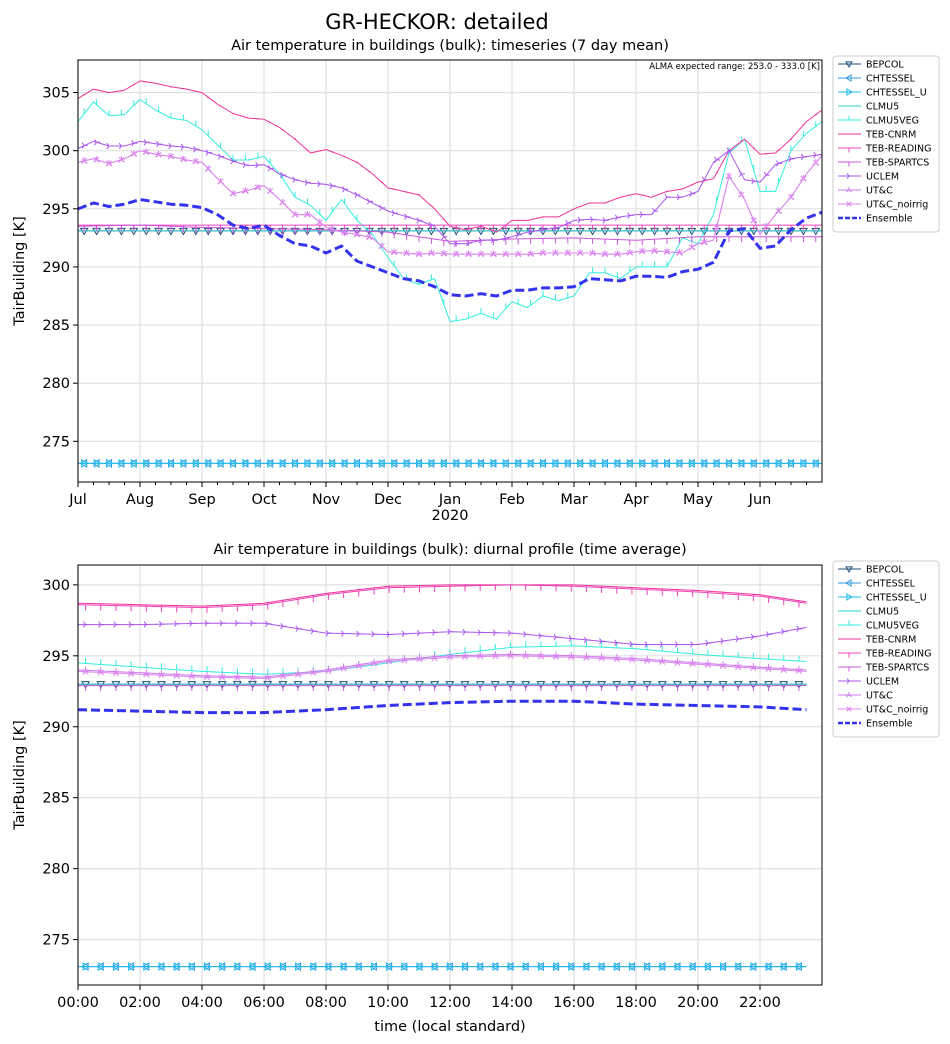 This screenshot has width=950, height=1044. I want to click on x-tick-label: Mar, so click(573, 500).